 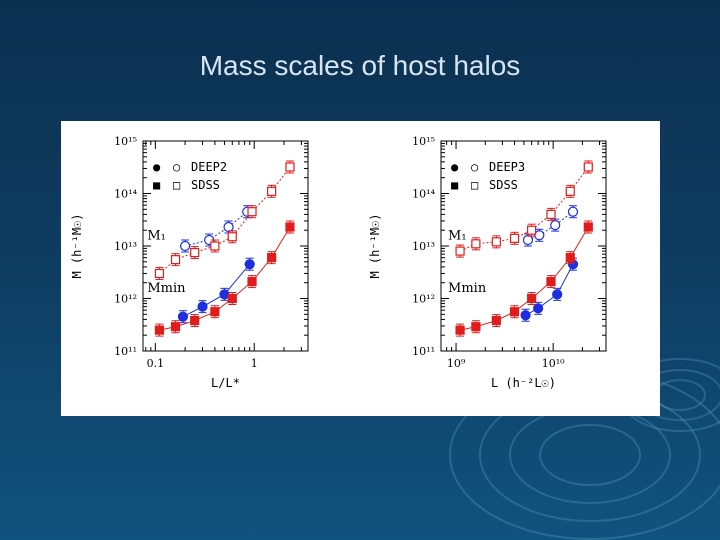 I want to click on x-axis-label: L/L*, so click(x=225, y=383).